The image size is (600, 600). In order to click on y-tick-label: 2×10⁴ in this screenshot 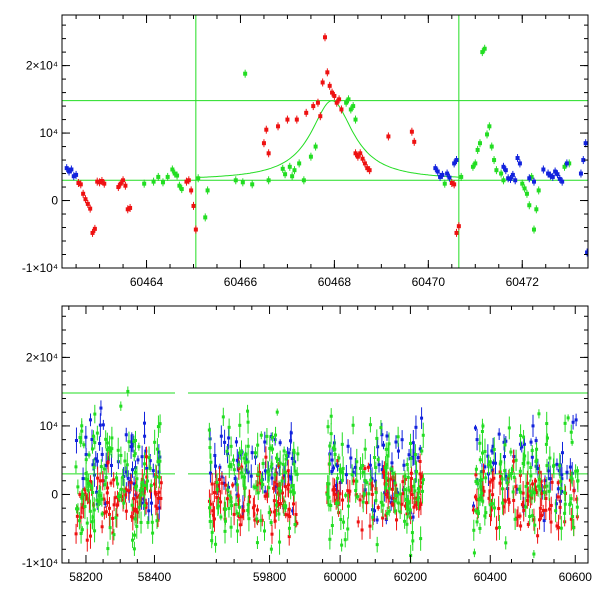, I will do `click(42, 66)`.